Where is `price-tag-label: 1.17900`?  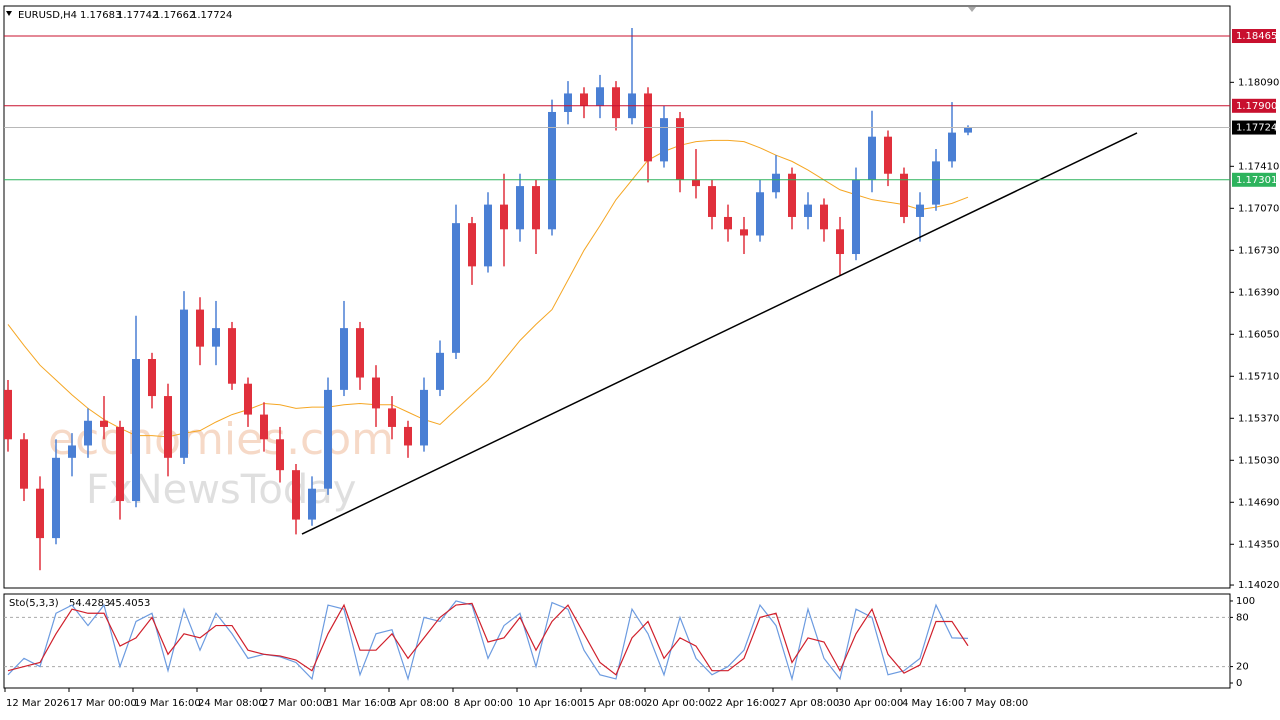 price-tag-label: 1.17900 is located at coordinates (1256, 106).